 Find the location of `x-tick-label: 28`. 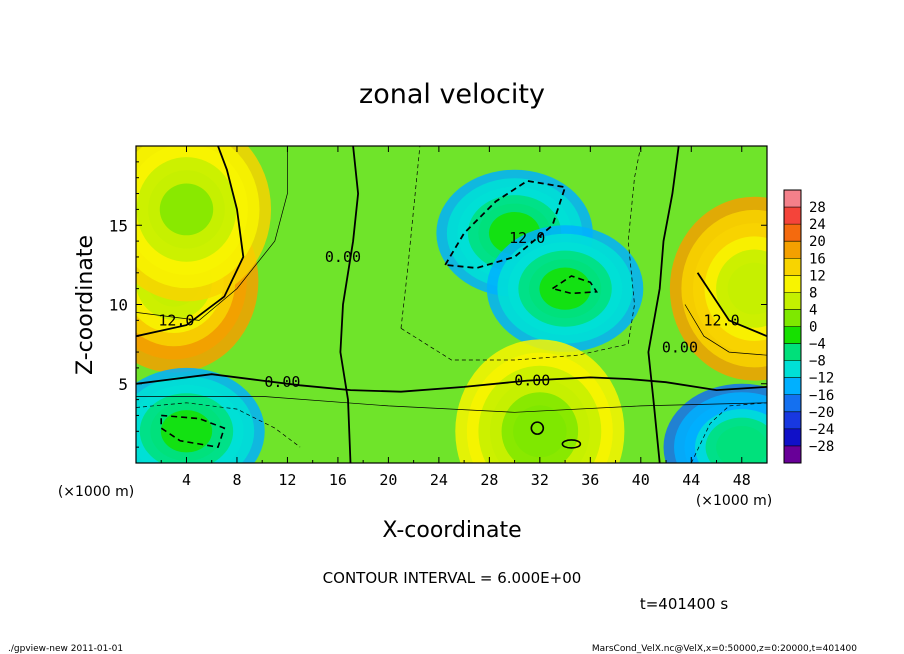

x-tick-label: 28 is located at coordinates (489, 480).